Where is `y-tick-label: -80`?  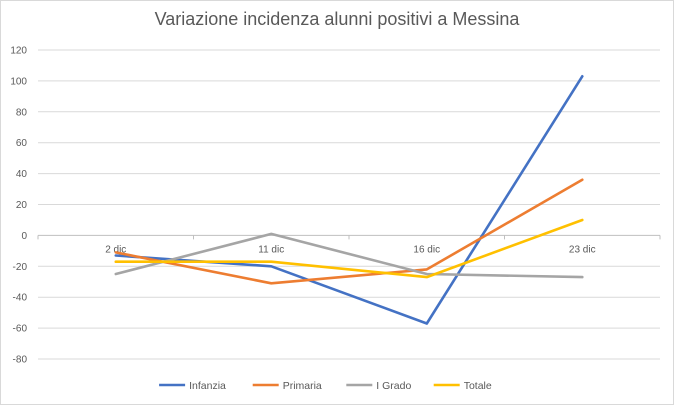
y-tick-label: -80 is located at coordinates (20, 360).